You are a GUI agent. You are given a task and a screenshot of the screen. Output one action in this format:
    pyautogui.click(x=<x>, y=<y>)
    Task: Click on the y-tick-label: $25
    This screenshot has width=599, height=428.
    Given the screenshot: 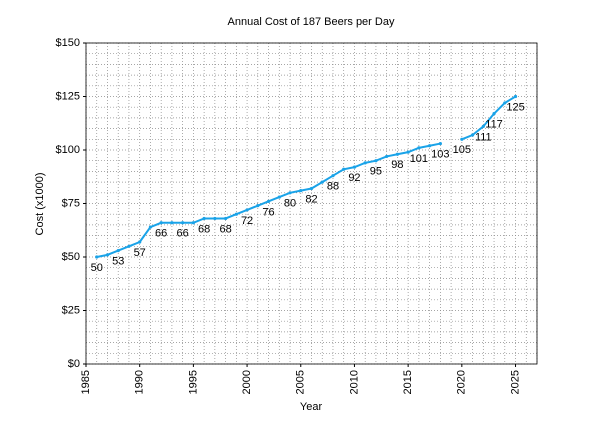 What is the action you would take?
    pyautogui.click(x=71, y=310)
    